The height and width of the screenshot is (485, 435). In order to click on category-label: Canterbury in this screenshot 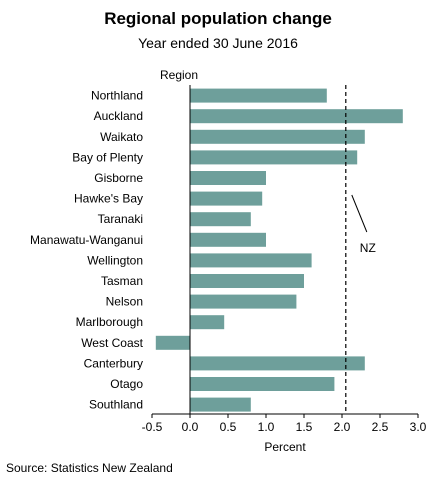, I will do `click(113, 363)`.